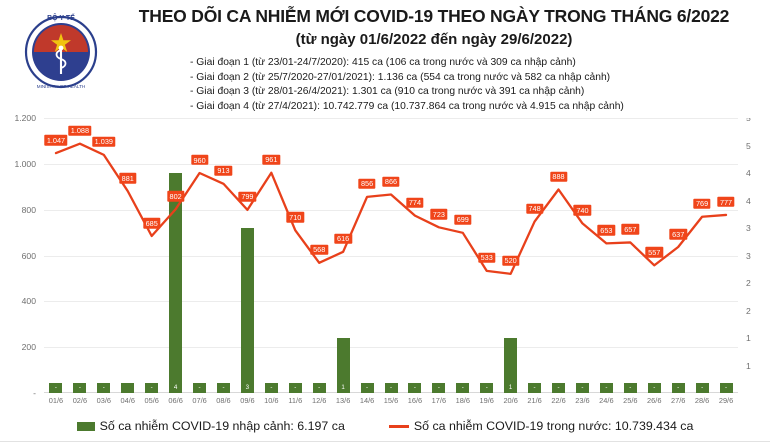  What do you see at coordinates (247, 400) in the screenshot?
I see `x-tick-label: 09/6` at bounding box center [247, 400].